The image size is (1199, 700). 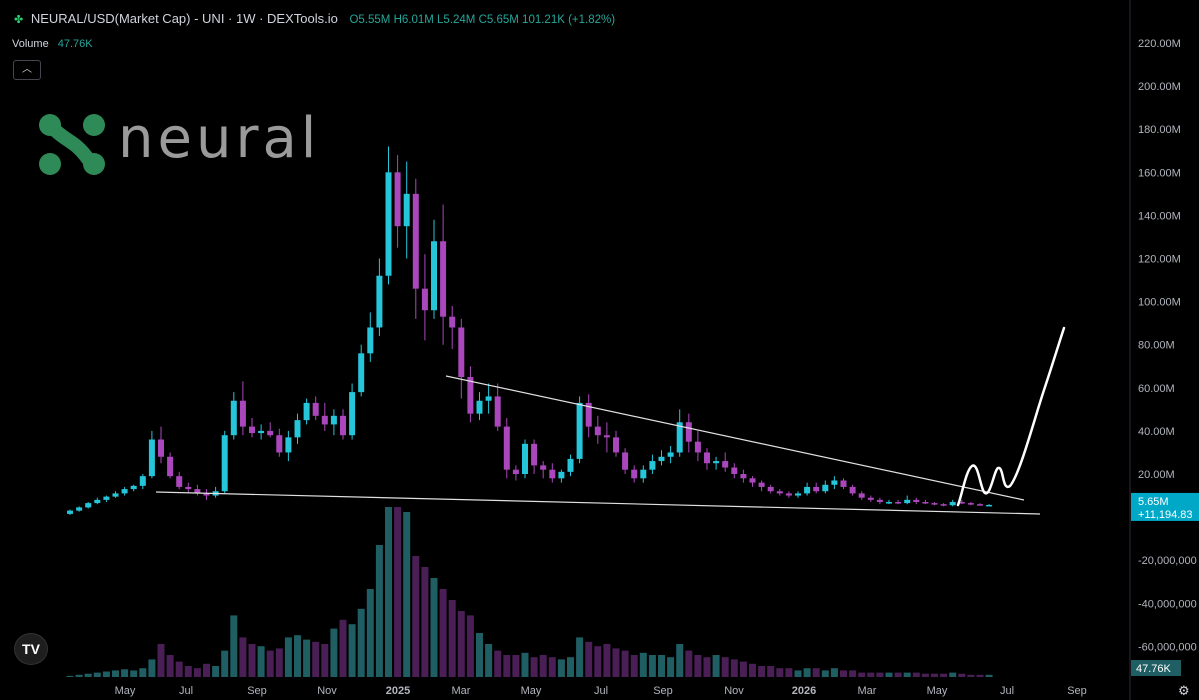 I want to click on volume-badge-value: 47.76K, so click(x=1154, y=669).